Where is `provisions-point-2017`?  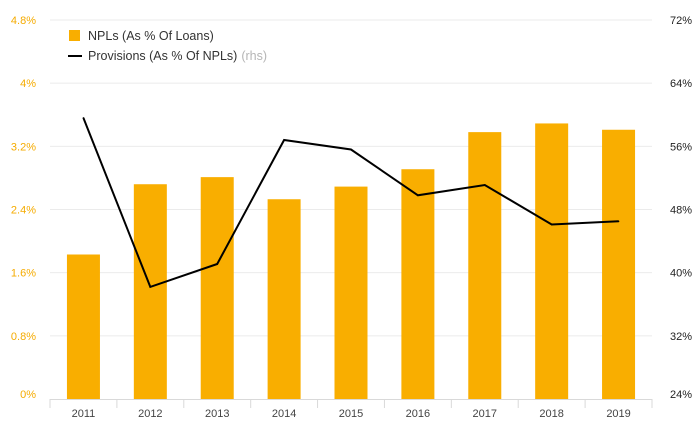 provisions-point-2017 is located at coordinates (484, 185).